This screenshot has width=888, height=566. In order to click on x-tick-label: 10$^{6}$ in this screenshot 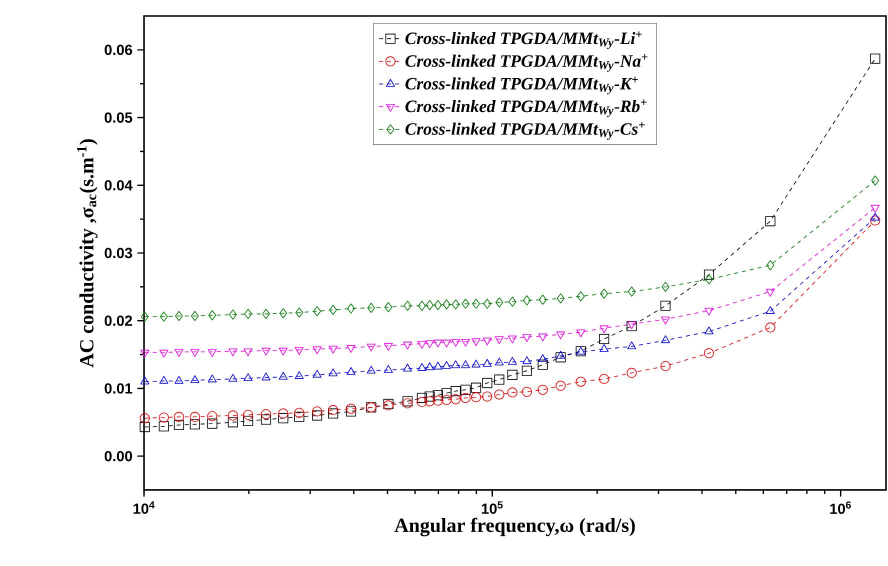, I will do `click(840, 507)`.